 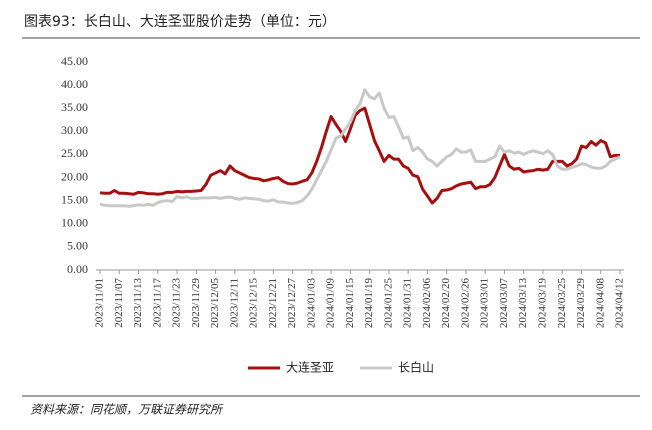 What do you see at coordinates (369, 303) in the screenshot?
I see `x-tick-label: 2024/01/19` at bounding box center [369, 303].